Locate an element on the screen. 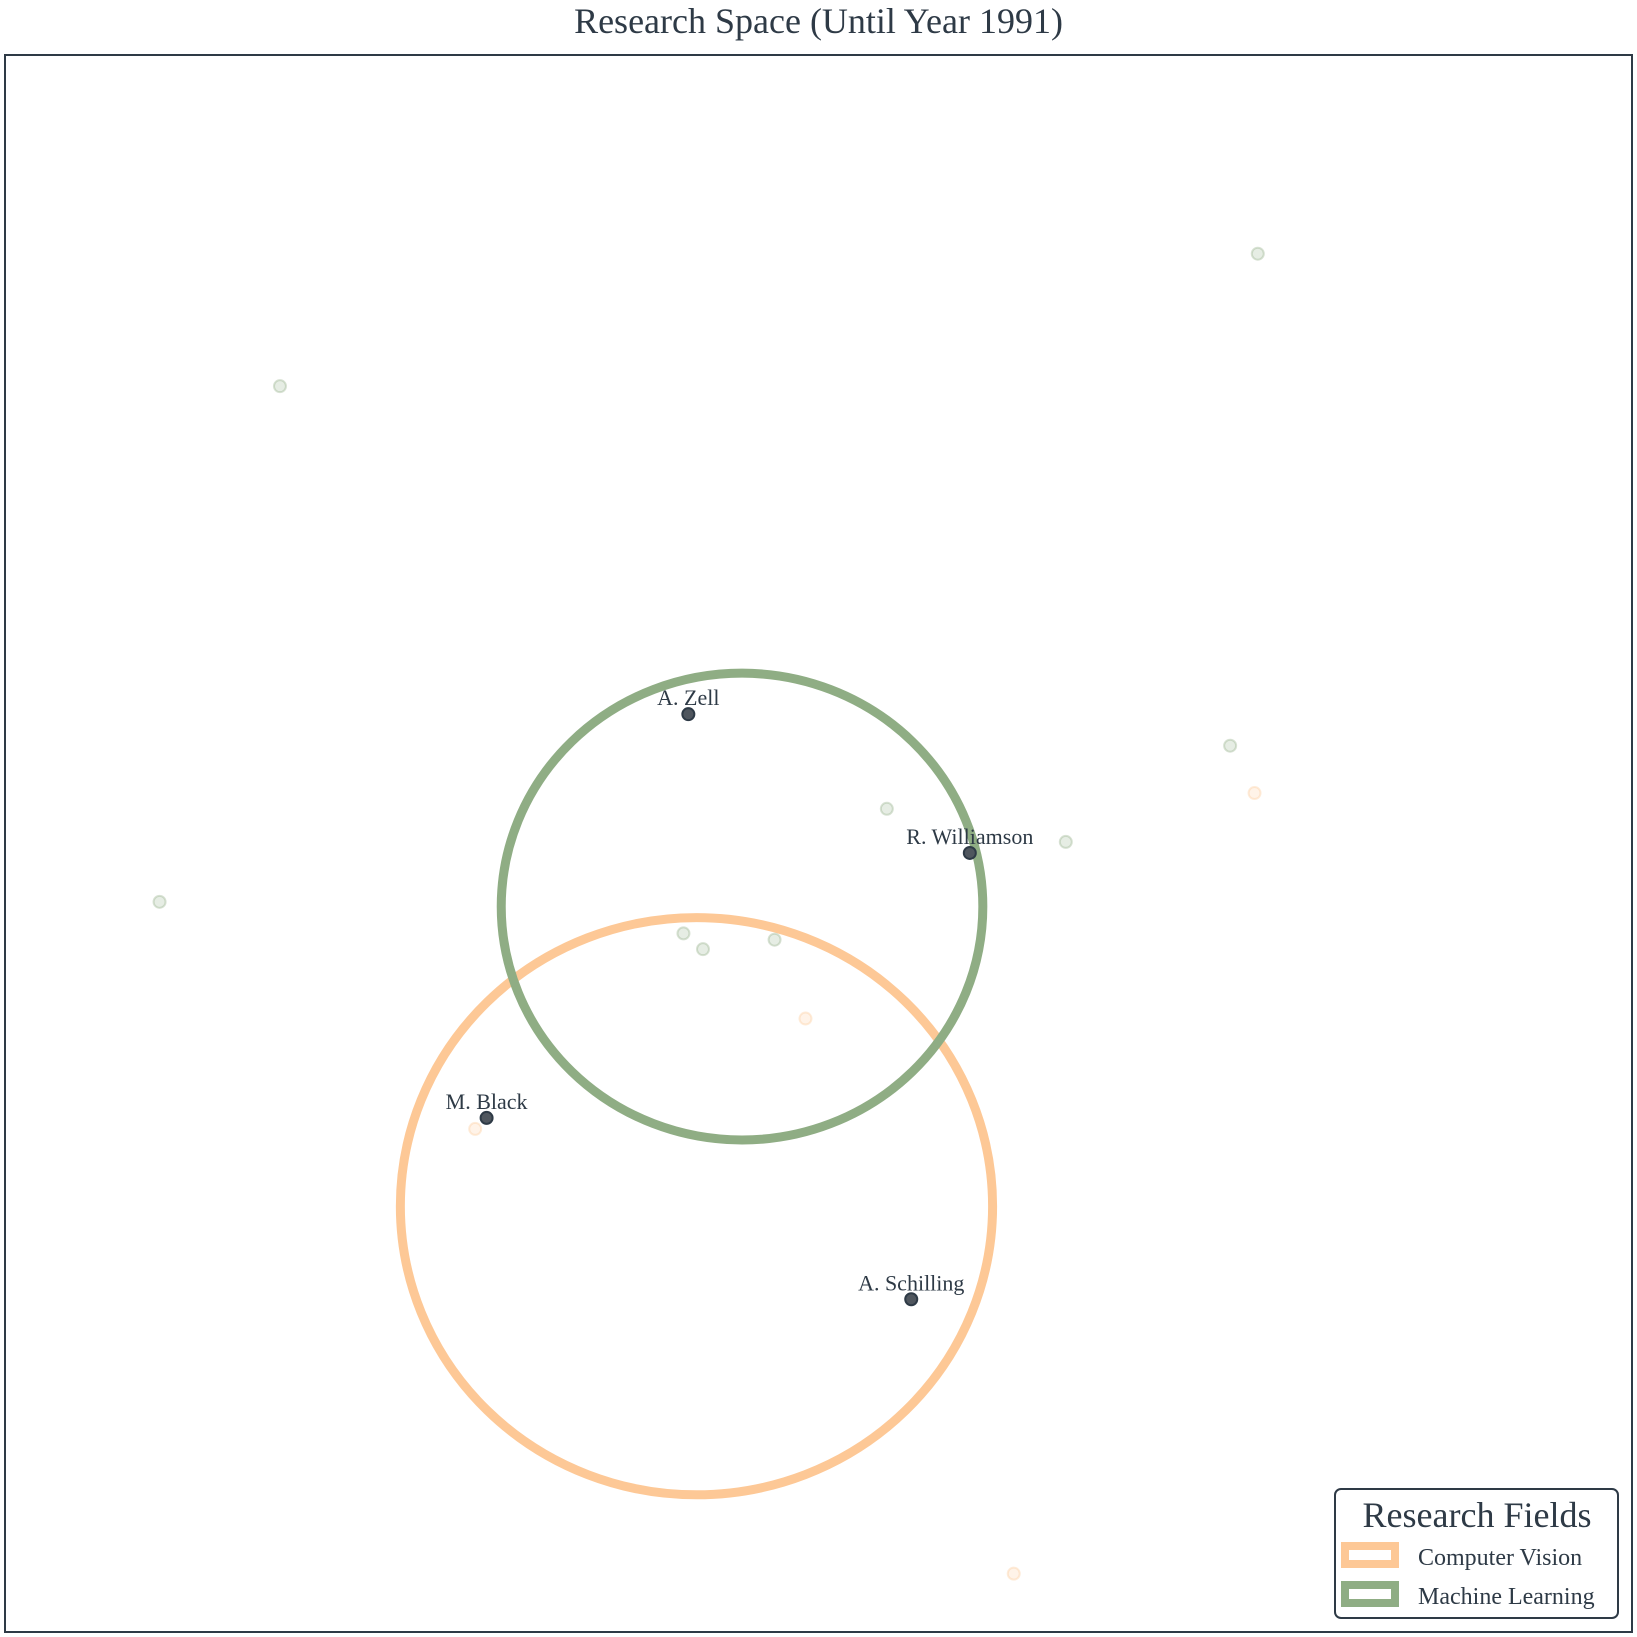 This screenshot has width=1637, height=1637. legend-swatch-machine-learning is located at coordinates (1370, 1594).